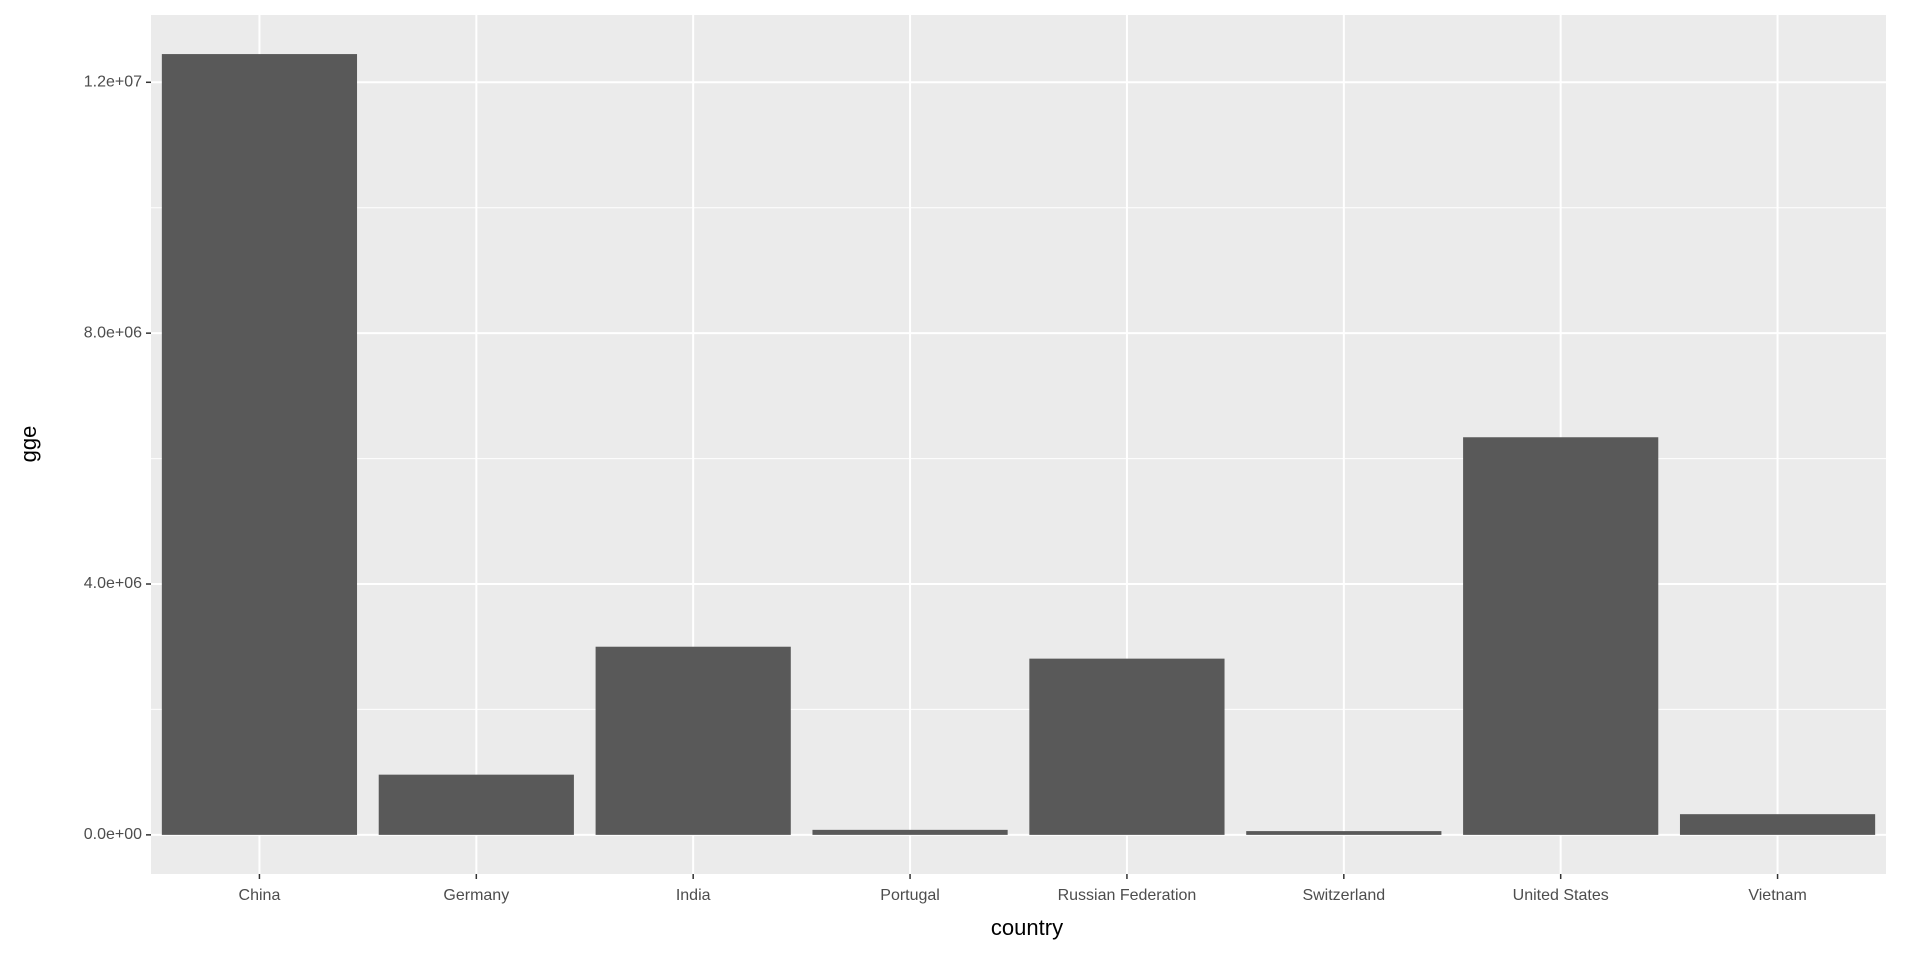 This screenshot has width=1920, height=960. Describe the element at coordinates (1777, 895) in the screenshot. I see `x-tick-label: Vietnam` at that location.